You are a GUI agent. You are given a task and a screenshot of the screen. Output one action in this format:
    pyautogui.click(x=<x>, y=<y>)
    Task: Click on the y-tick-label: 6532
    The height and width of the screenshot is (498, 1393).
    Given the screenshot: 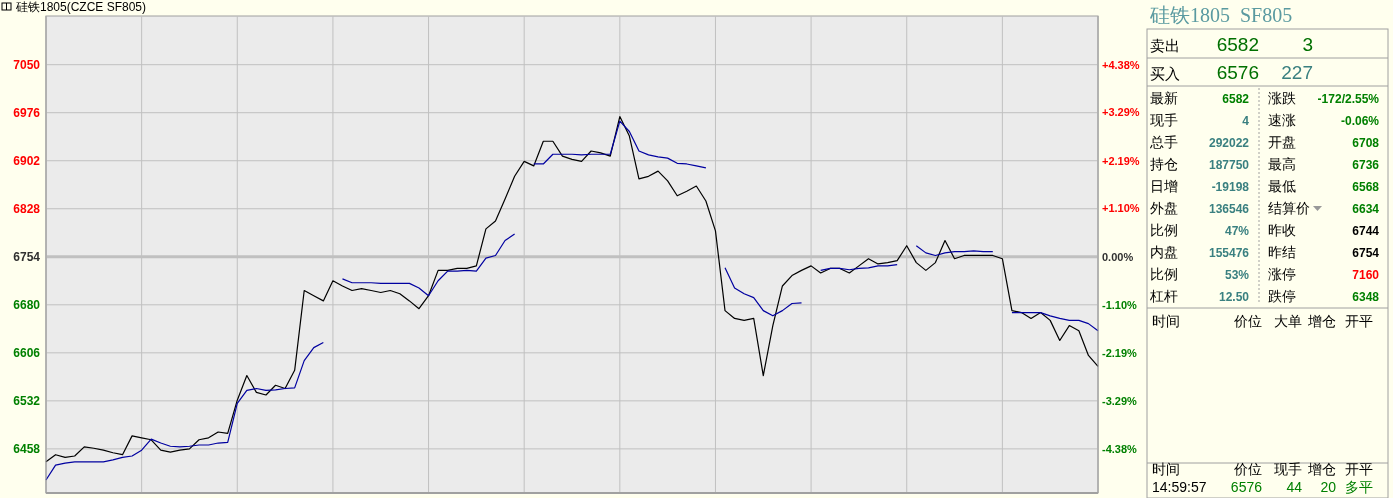 What is the action you would take?
    pyautogui.click(x=27, y=401)
    